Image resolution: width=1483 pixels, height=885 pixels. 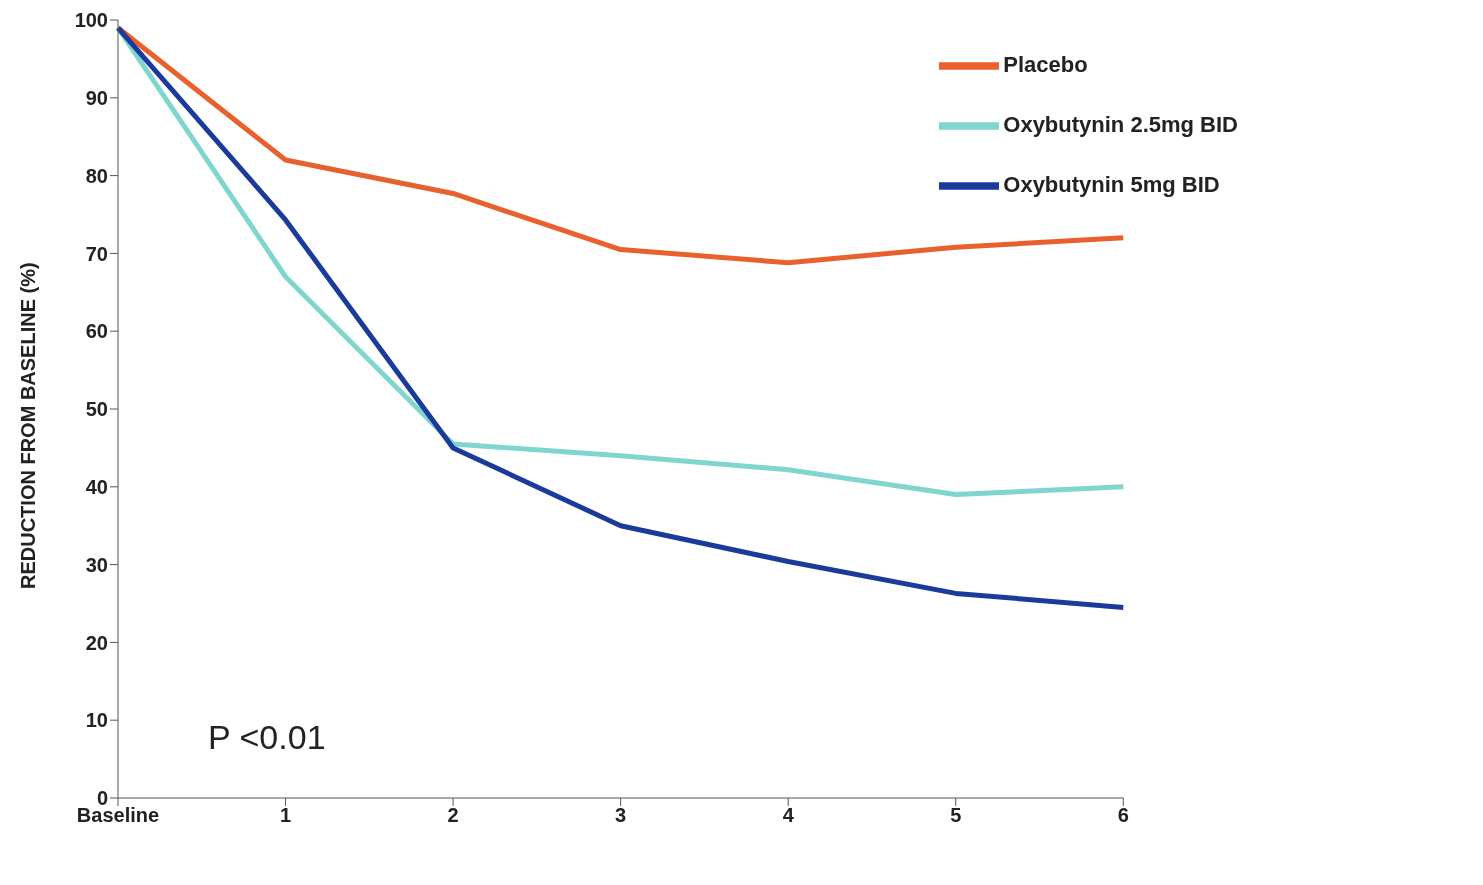 I want to click on y-tick-label: 70, so click(x=96, y=253).